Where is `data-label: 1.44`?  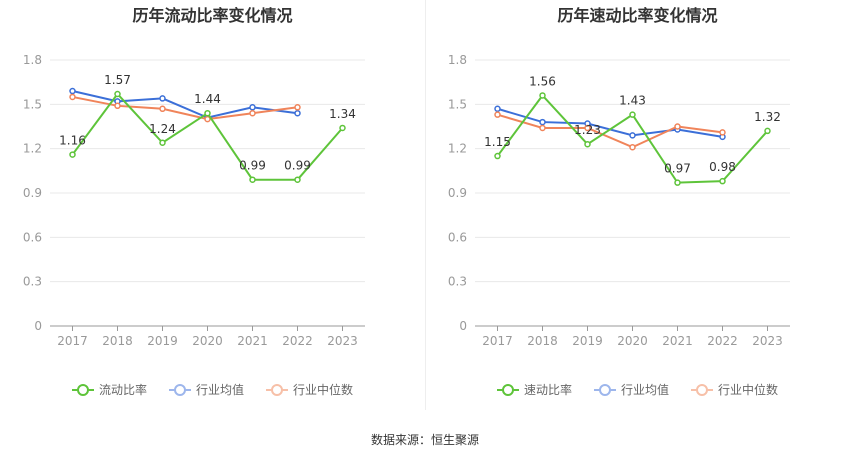
data-label: 1.44 is located at coordinates (207, 99).